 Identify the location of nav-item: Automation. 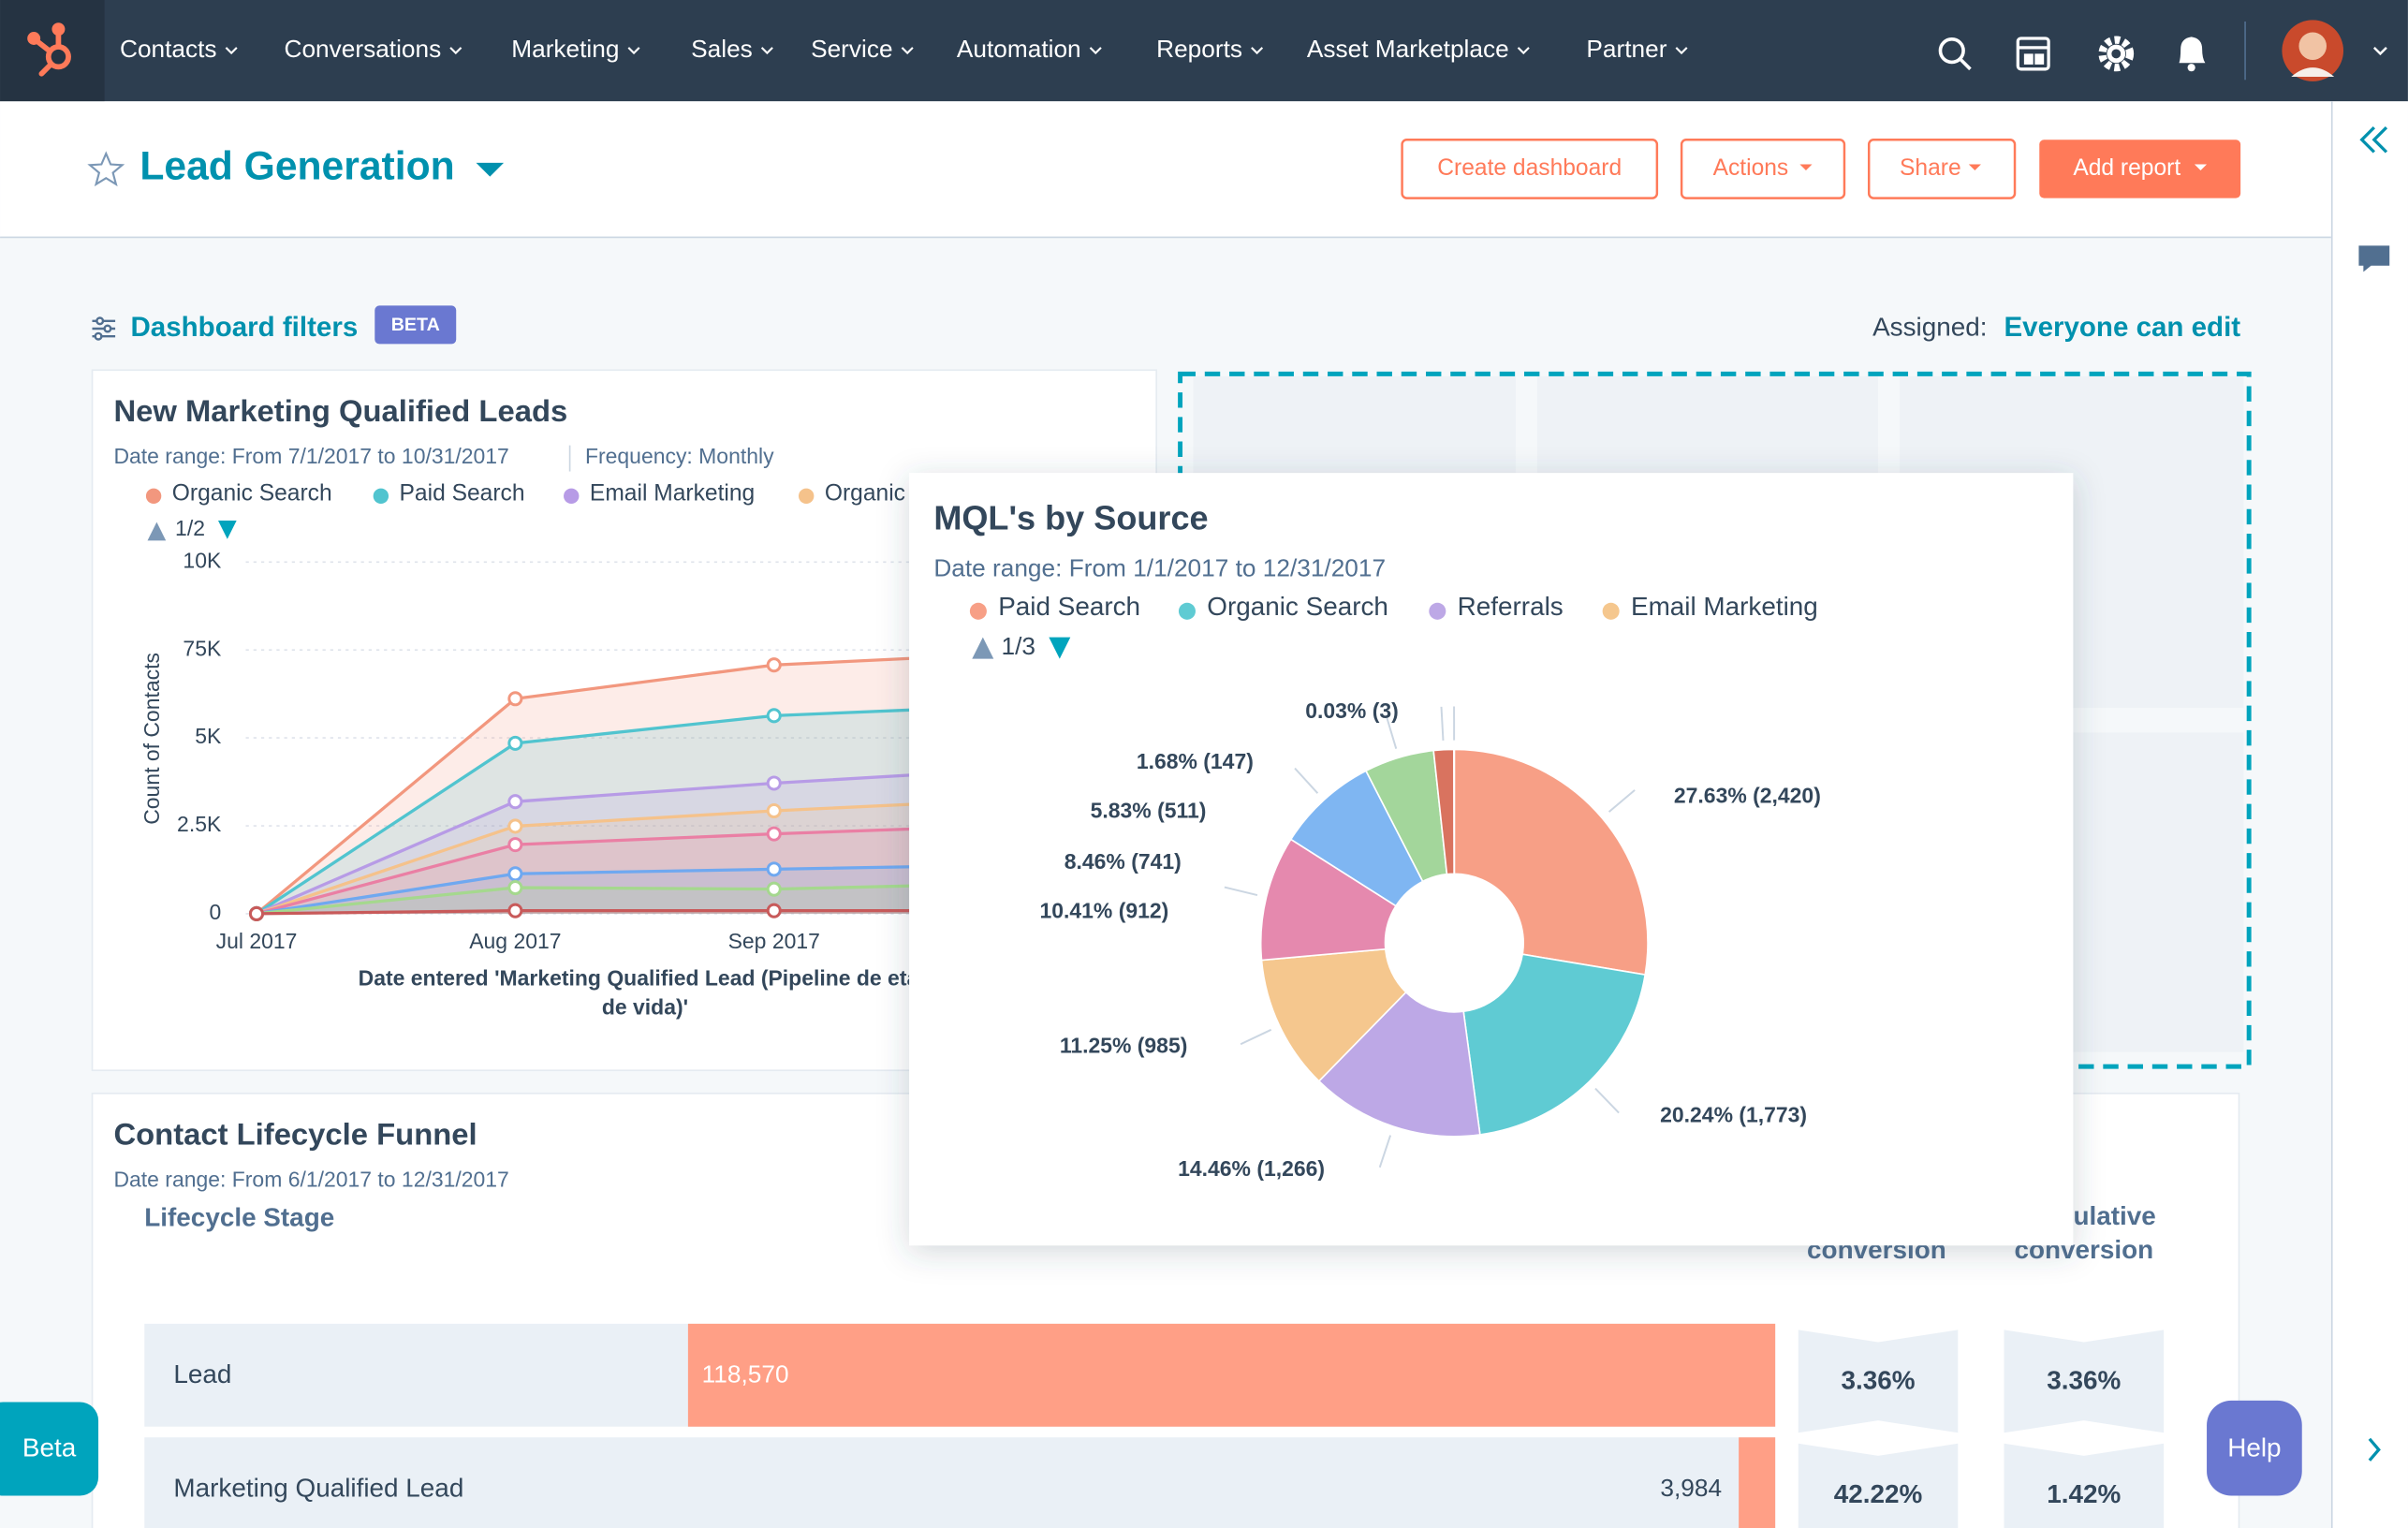
(1019, 49).